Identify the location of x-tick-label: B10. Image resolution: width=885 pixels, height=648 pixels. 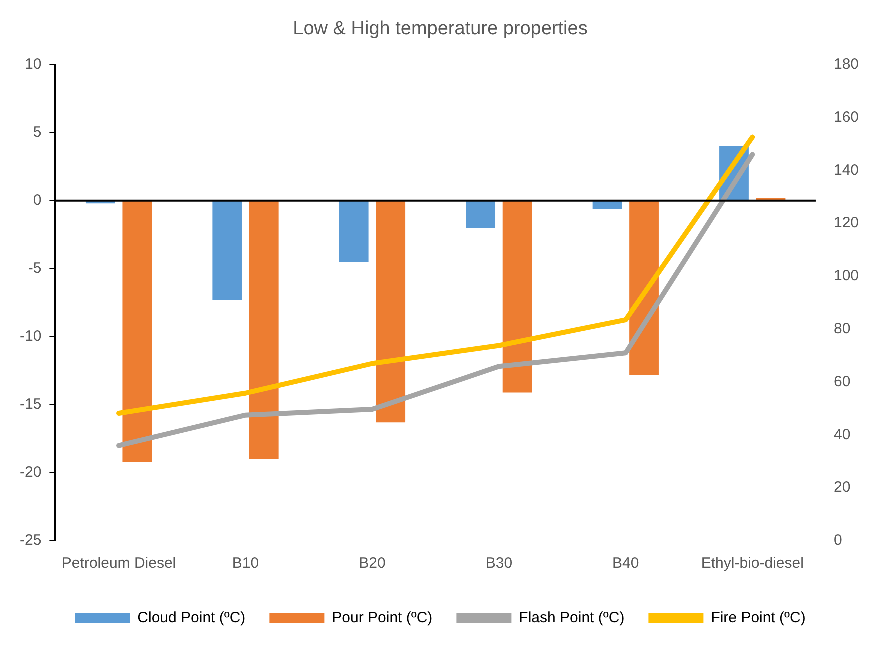
(246, 563).